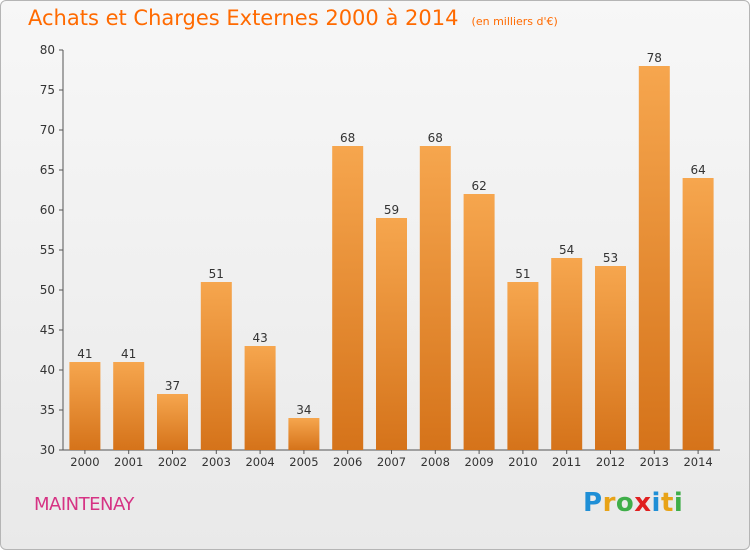  Describe the element at coordinates (47, 210) in the screenshot. I see `y-tick-label: 60` at that location.